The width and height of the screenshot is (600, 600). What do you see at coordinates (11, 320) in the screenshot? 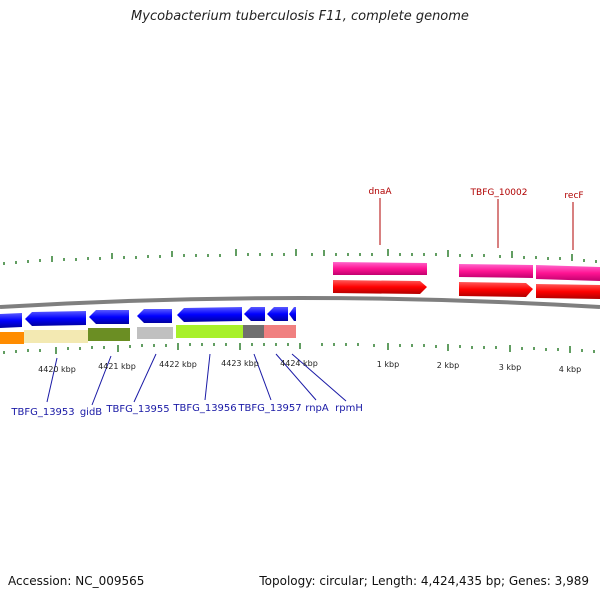
I see `cds-tbfg-13953-partial` at bounding box center [11, 320].